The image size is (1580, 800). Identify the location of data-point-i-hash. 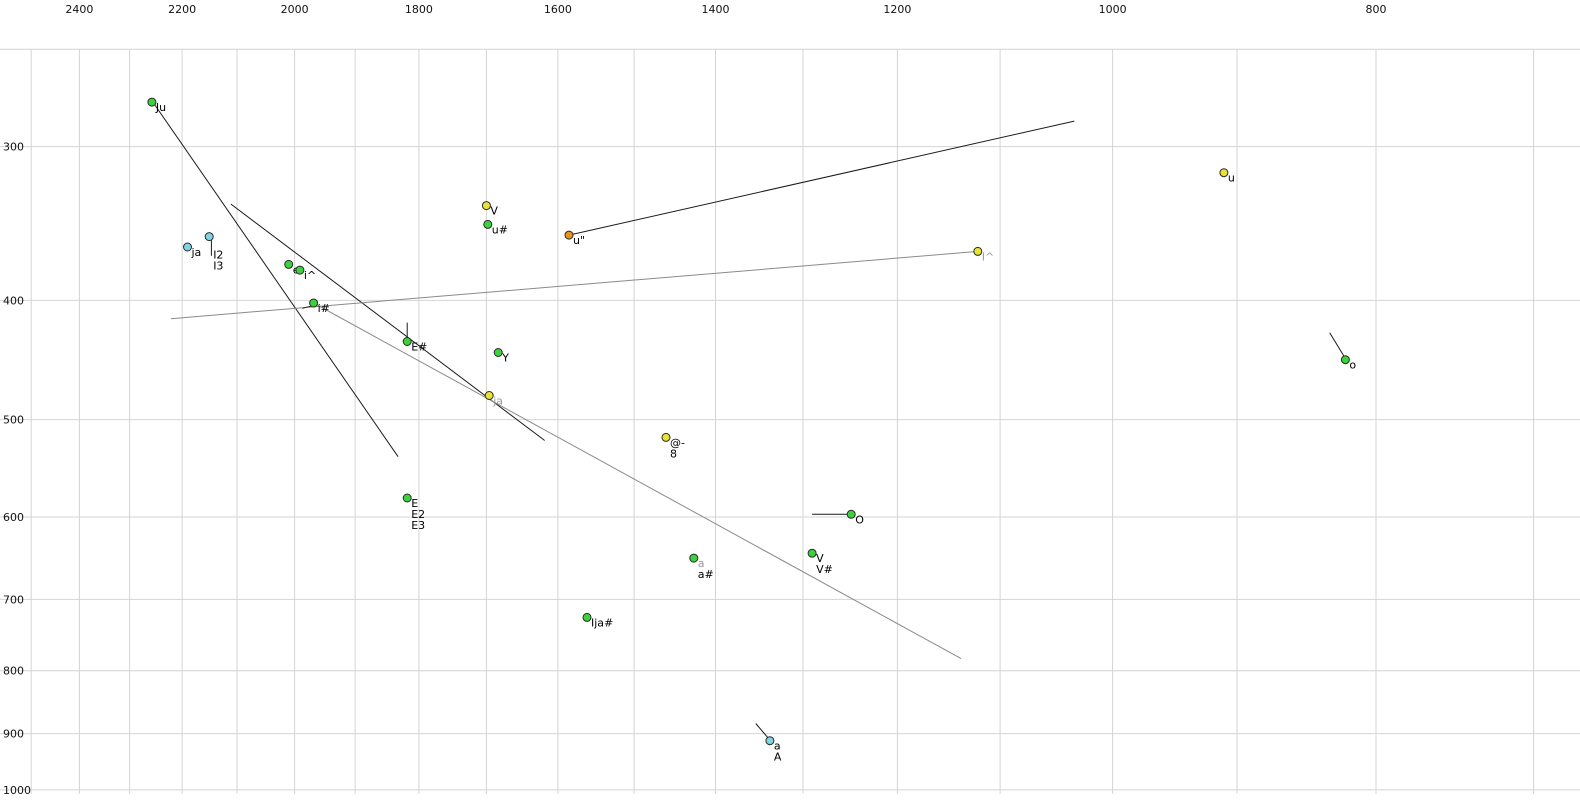
(314, 303).